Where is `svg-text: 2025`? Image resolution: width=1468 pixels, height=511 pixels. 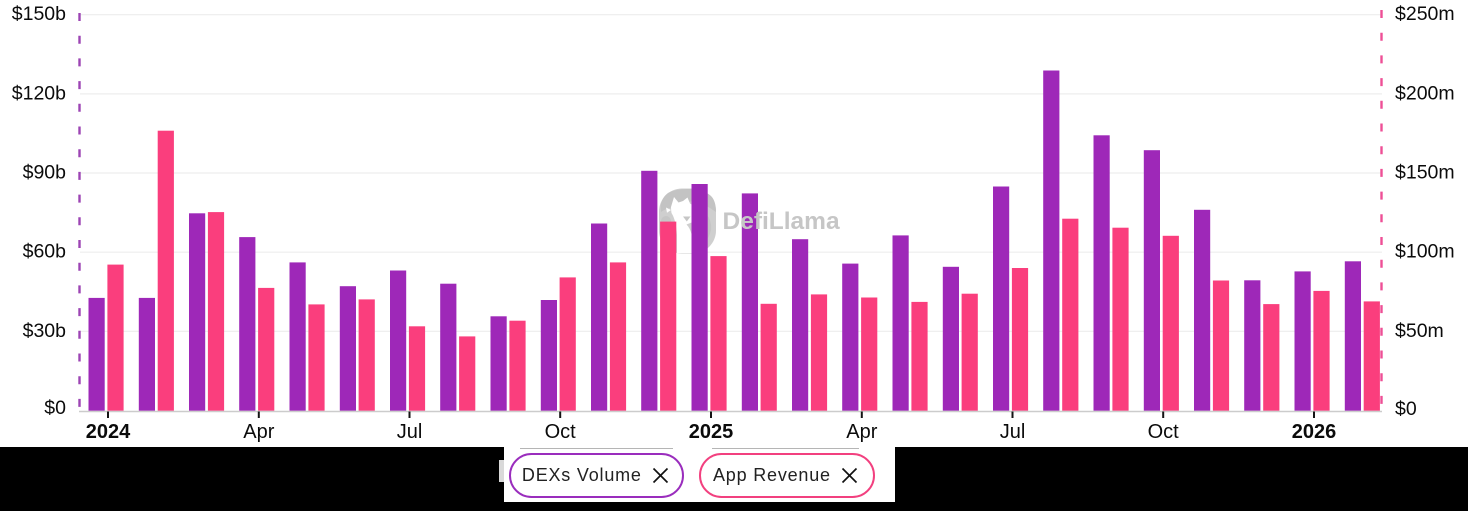 svg-text: 2025 is located at coordinates (711, 432).